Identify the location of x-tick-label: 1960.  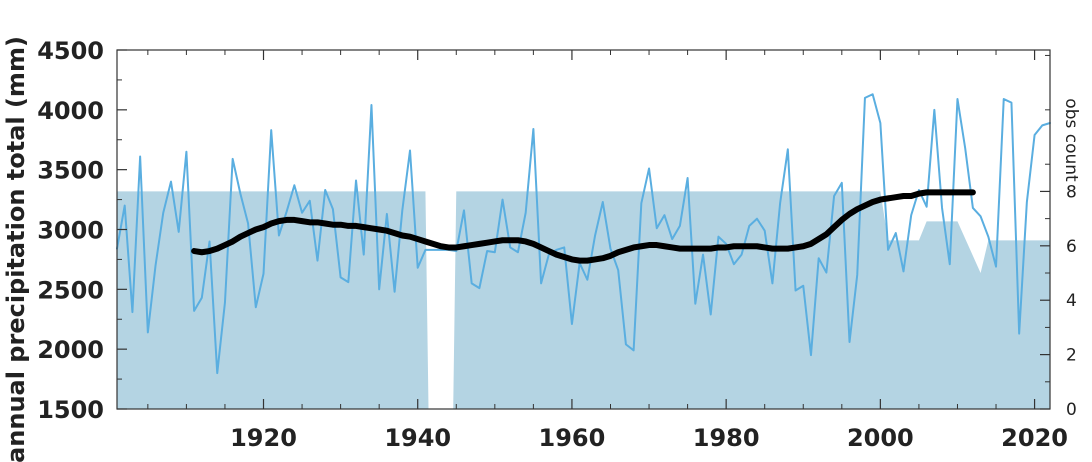
(572, 438).